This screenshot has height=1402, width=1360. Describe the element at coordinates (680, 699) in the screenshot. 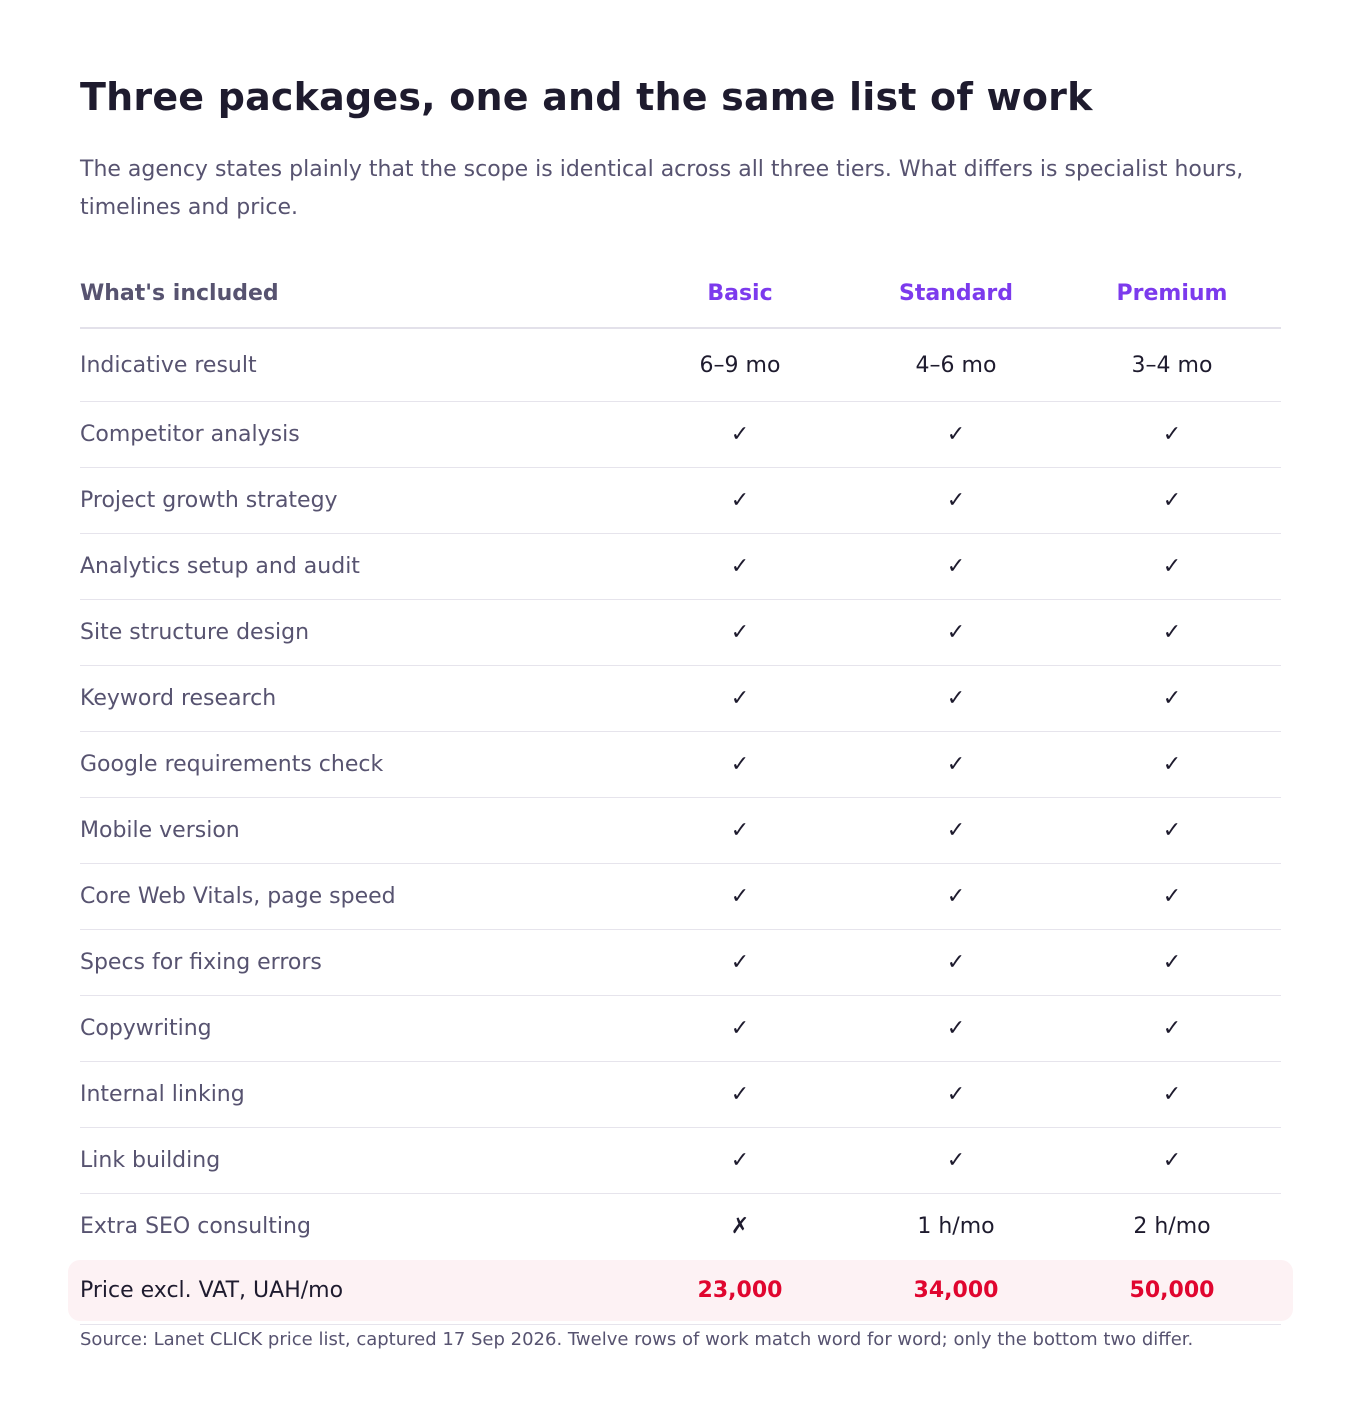

I see `table-row: Keyword research ✓ ✓ ✓` at that location.